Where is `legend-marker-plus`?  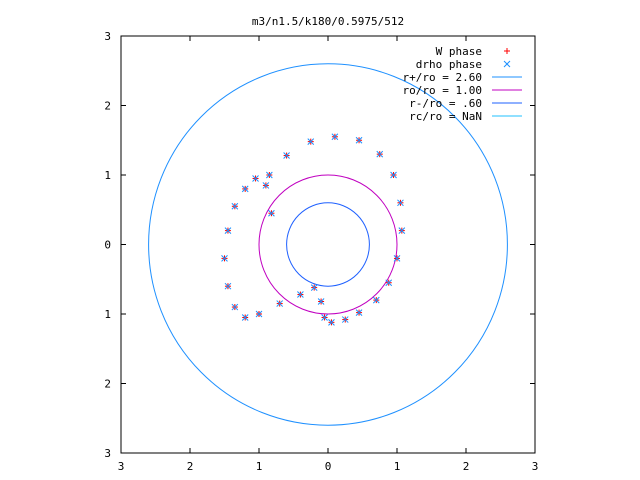 legend-marker-plus is located at coordinates (507, 51).